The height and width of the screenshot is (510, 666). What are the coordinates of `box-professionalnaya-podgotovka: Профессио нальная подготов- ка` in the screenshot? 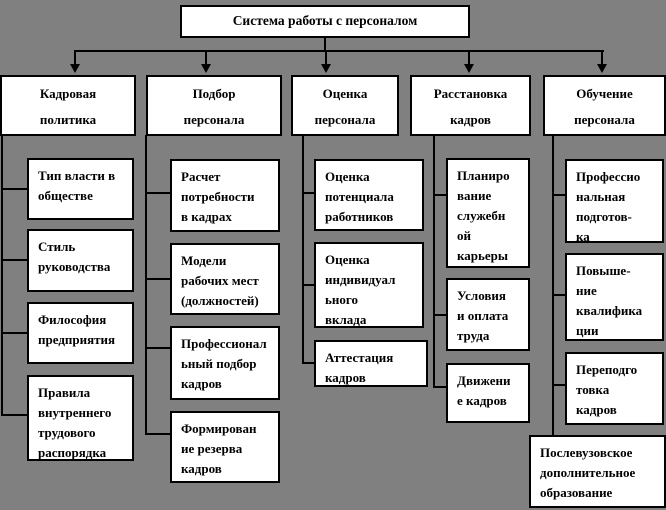 It's located at (614, 201).